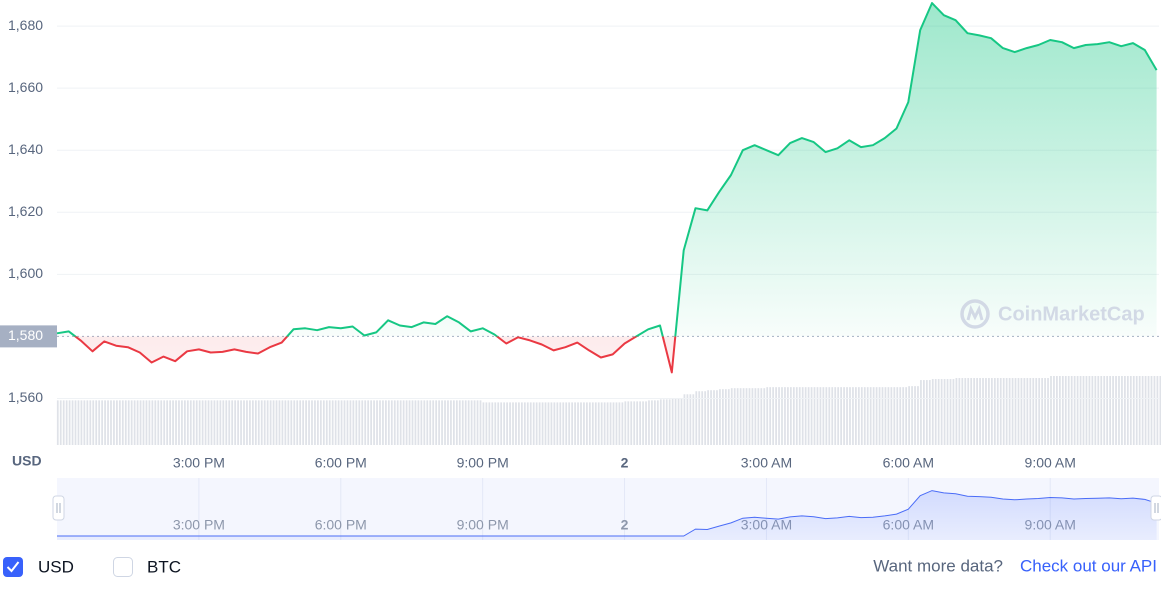 This screenshot has height=592, width=1161. What do you see at coordinates (164, 566) in the screenshot?
I see `legend-label: BTC` at bounding box center [164, 566].